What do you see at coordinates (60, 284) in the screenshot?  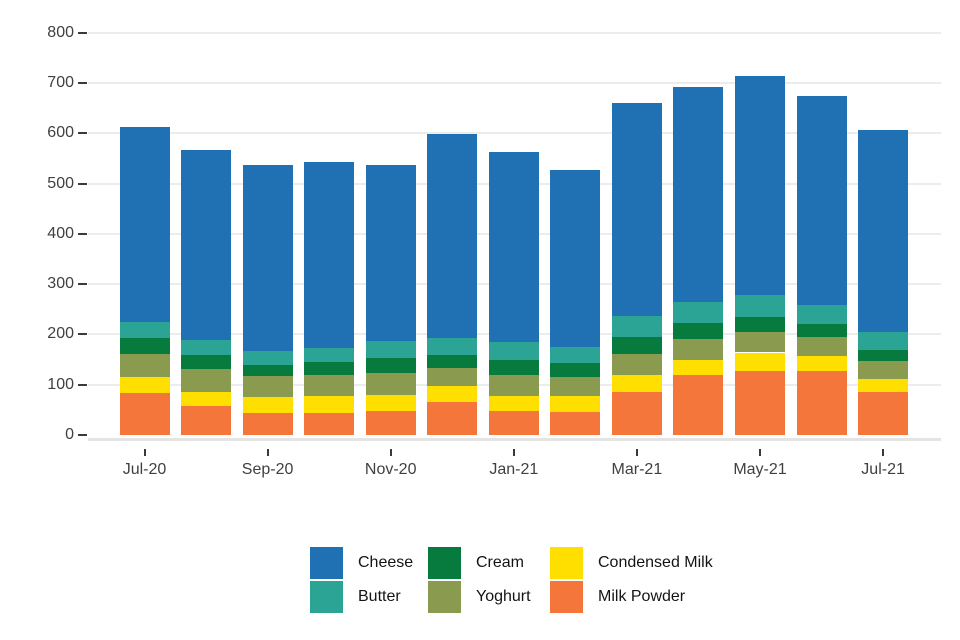 I see `y-axis-label: 300` at bounding box center [60, 284].